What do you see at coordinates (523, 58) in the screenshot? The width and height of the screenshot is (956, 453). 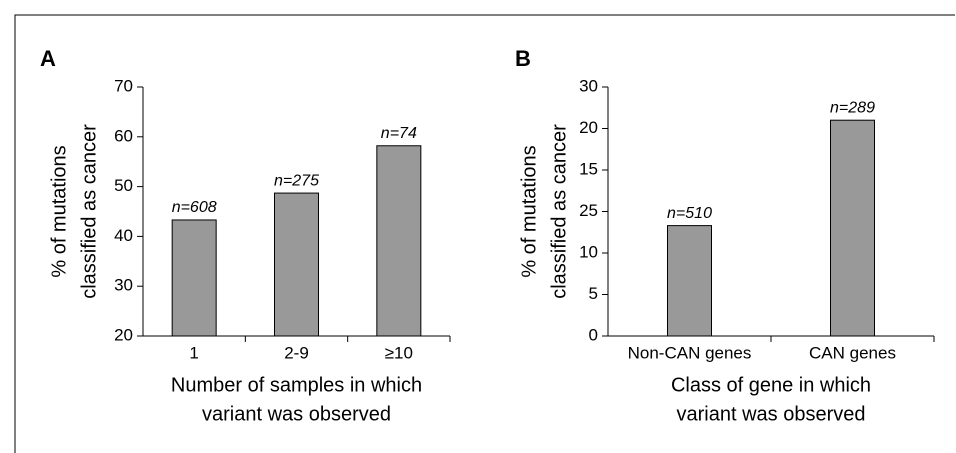 I see `panel-letter: B` at bounding box center [523, 58].